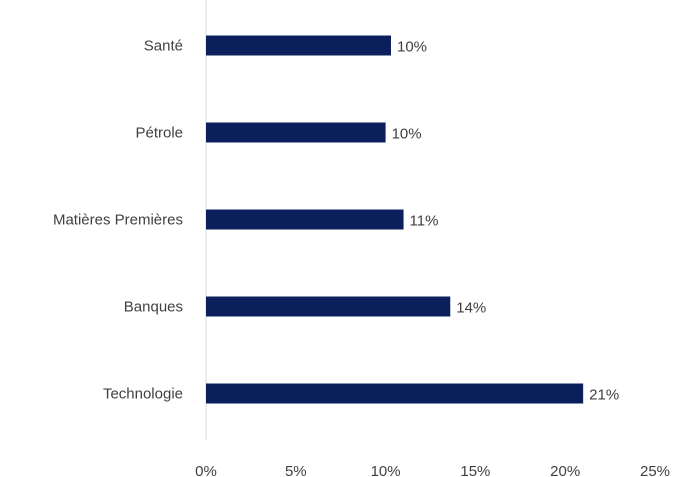  I want to click on x-tick-label: 25%, so click(655, 470).